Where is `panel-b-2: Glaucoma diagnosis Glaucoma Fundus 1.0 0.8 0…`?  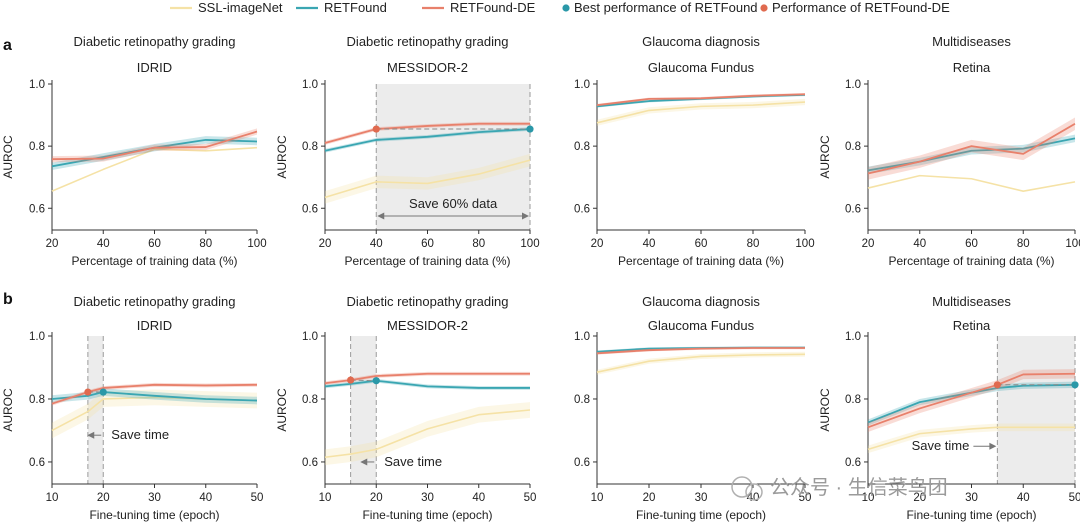 panel-b-2: Glaucoma diagnosis Glaucoma Fundus 1.0 0.8 0… is located at coordinates (692, 408).